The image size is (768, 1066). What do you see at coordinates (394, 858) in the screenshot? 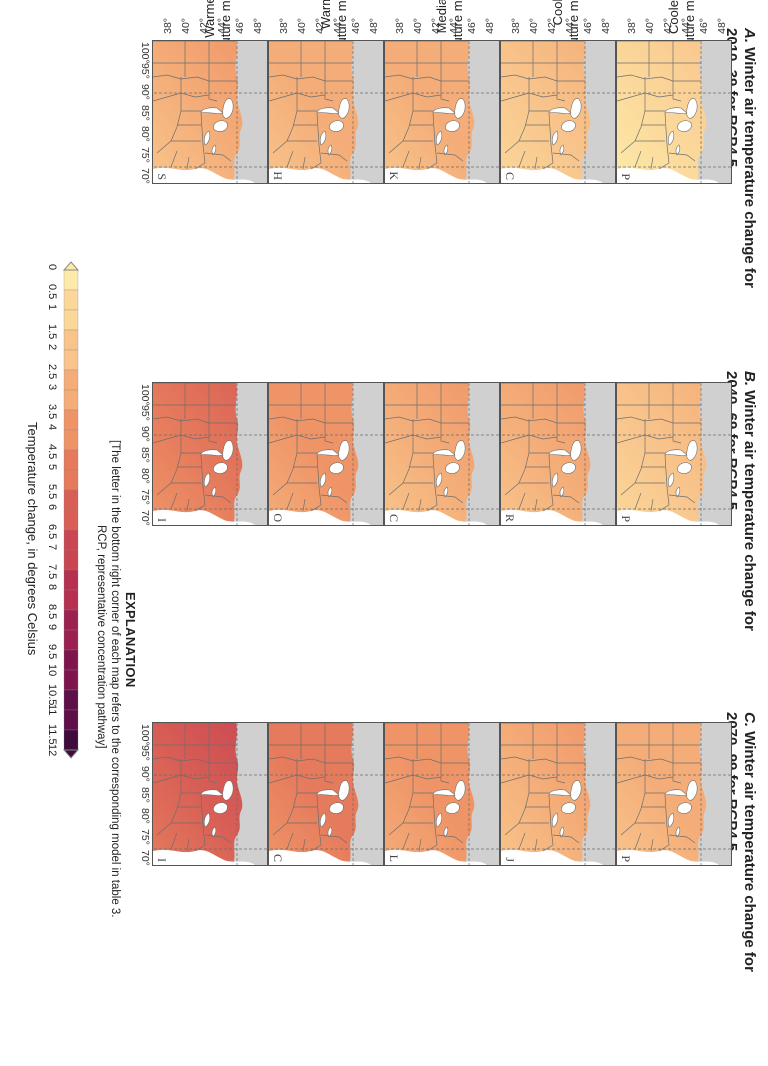
I see `model-letter: L` at bounding box center [394, 858].